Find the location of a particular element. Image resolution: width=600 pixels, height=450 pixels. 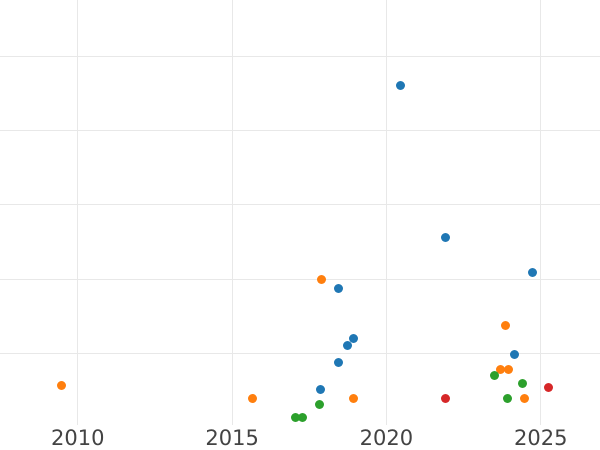

x-tick-label: 2010 is located at coordinates (78, 438).